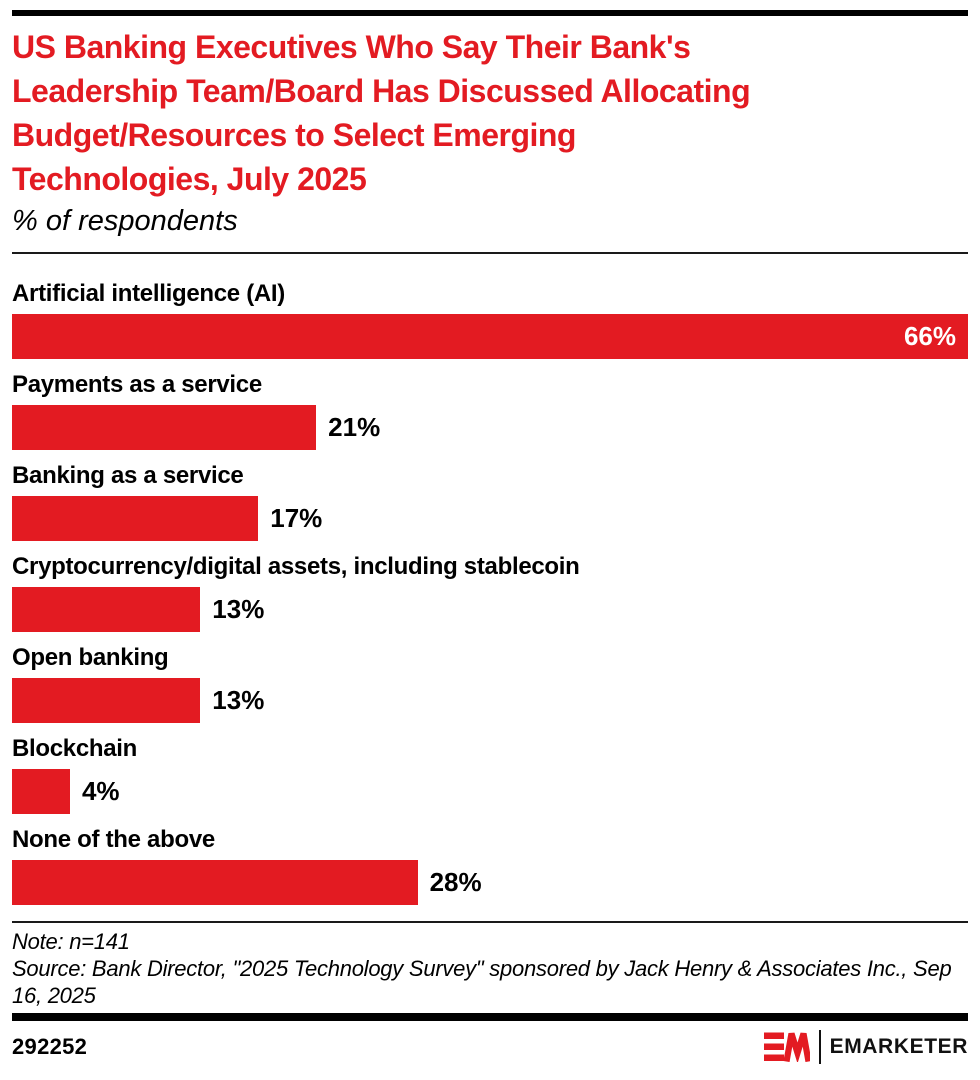  What do you see at coordinates (148, 293) in the screenshot?
I see `category-label: Artificial intelligence (AI)` at bounding box center [148, 293].